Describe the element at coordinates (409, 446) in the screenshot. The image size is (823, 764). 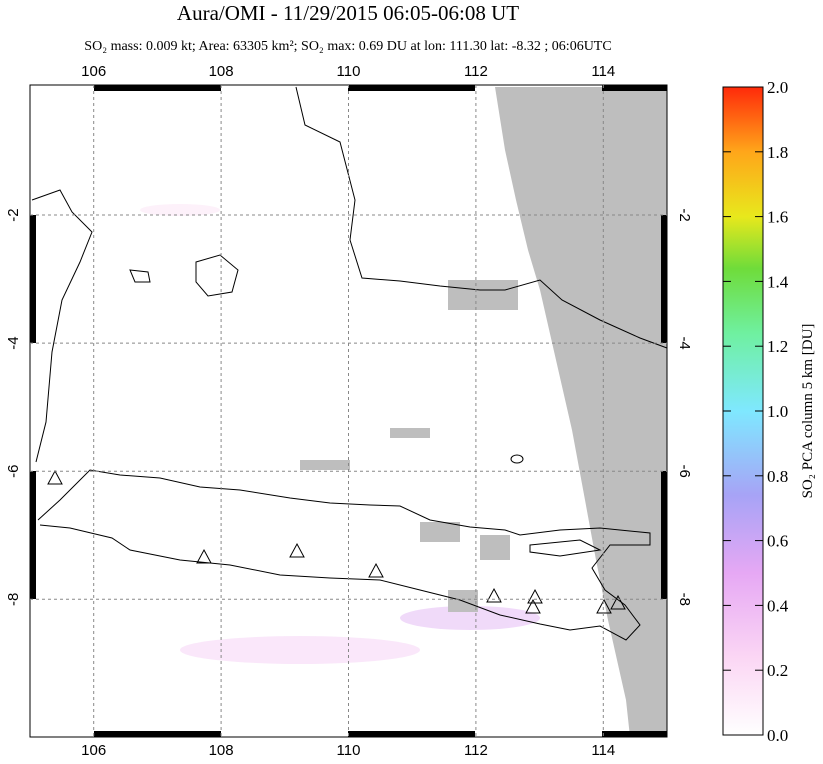
I see `no-data-patches` at that location.